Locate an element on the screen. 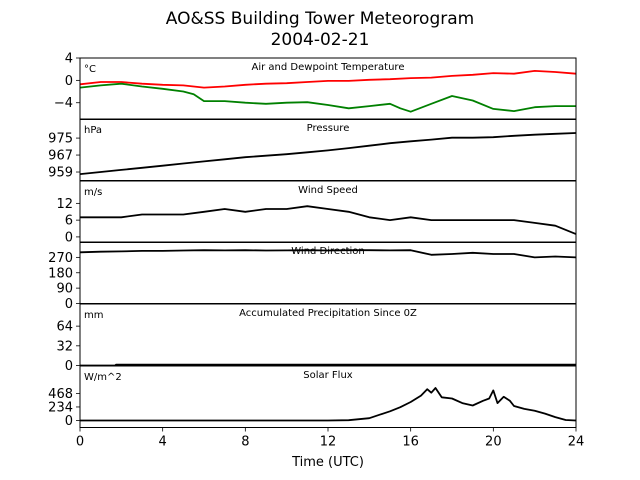 This screenshot has height=480, width=640. panel-5-title: Accumulated Precipitation Since 0Z is located at coordinates (328, 313).